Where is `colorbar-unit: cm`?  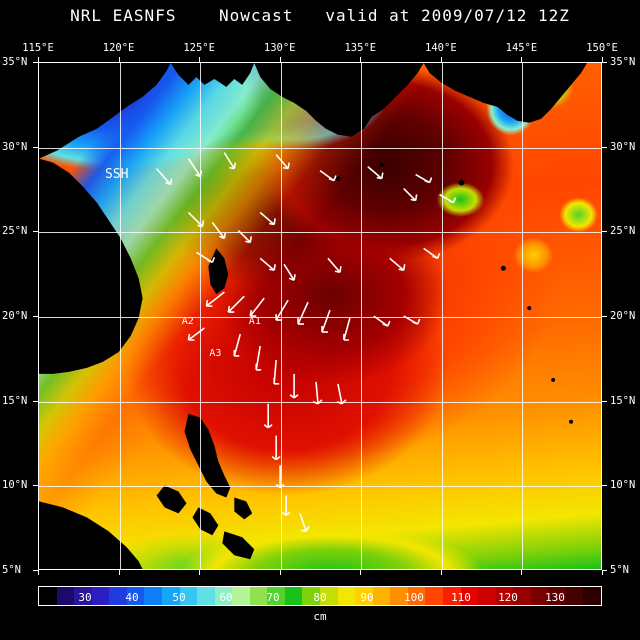 colorbar-unit: cm is located at coordinates (320, 616).